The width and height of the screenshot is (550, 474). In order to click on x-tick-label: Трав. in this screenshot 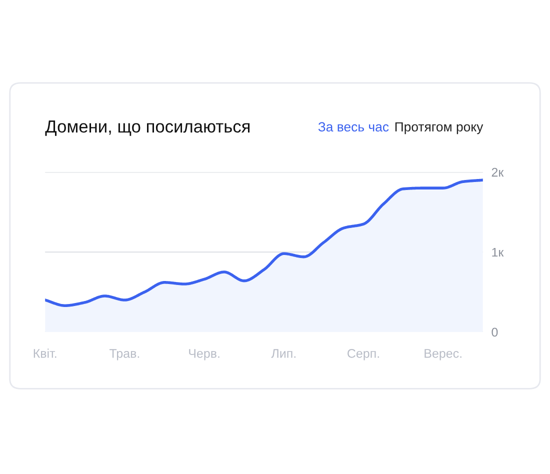, I will do `click(125, 354)`.